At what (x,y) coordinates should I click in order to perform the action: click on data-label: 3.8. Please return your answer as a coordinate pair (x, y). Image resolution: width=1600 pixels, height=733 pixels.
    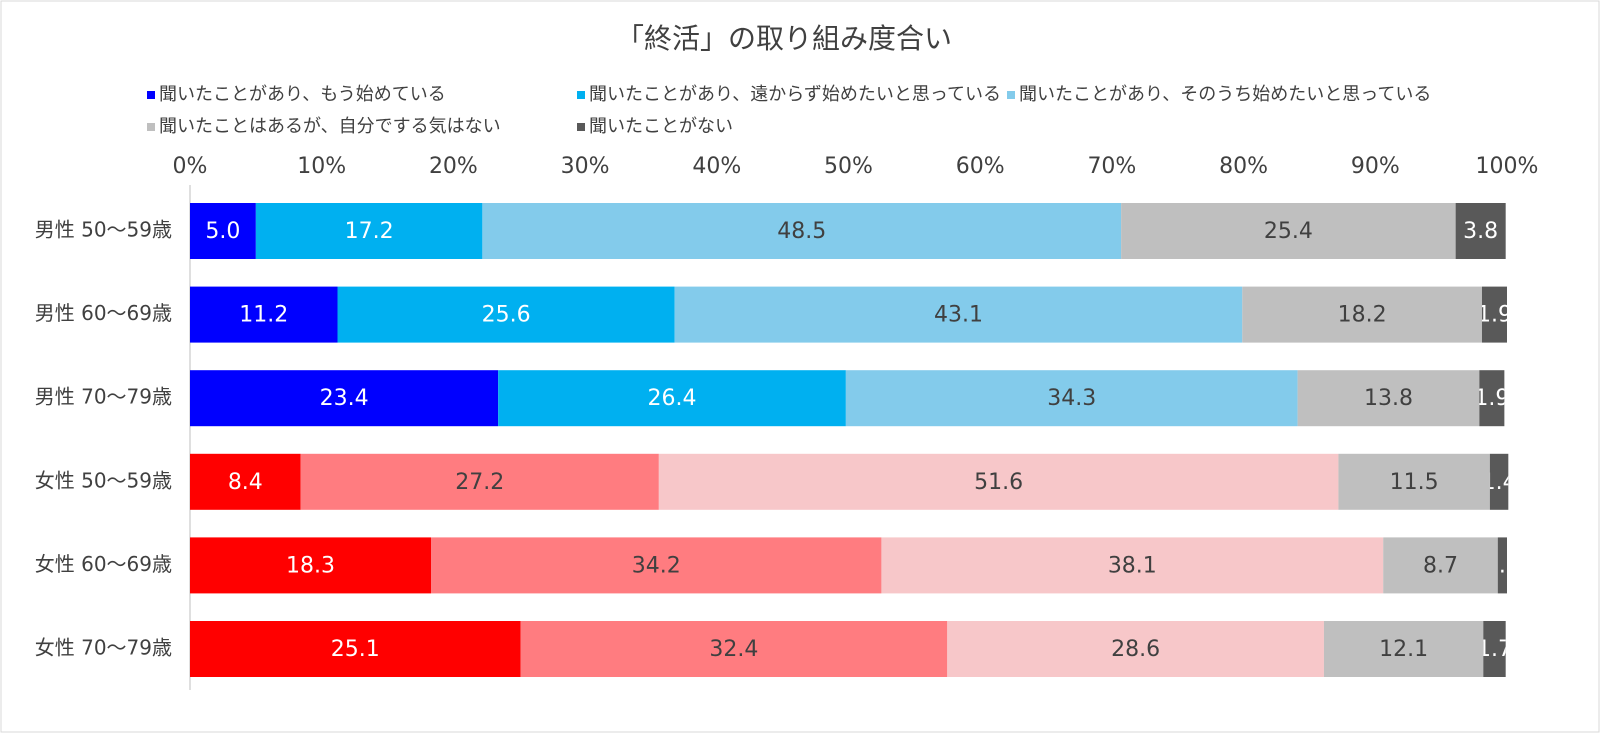
    Looking at the image, I should click on (1480, 231).